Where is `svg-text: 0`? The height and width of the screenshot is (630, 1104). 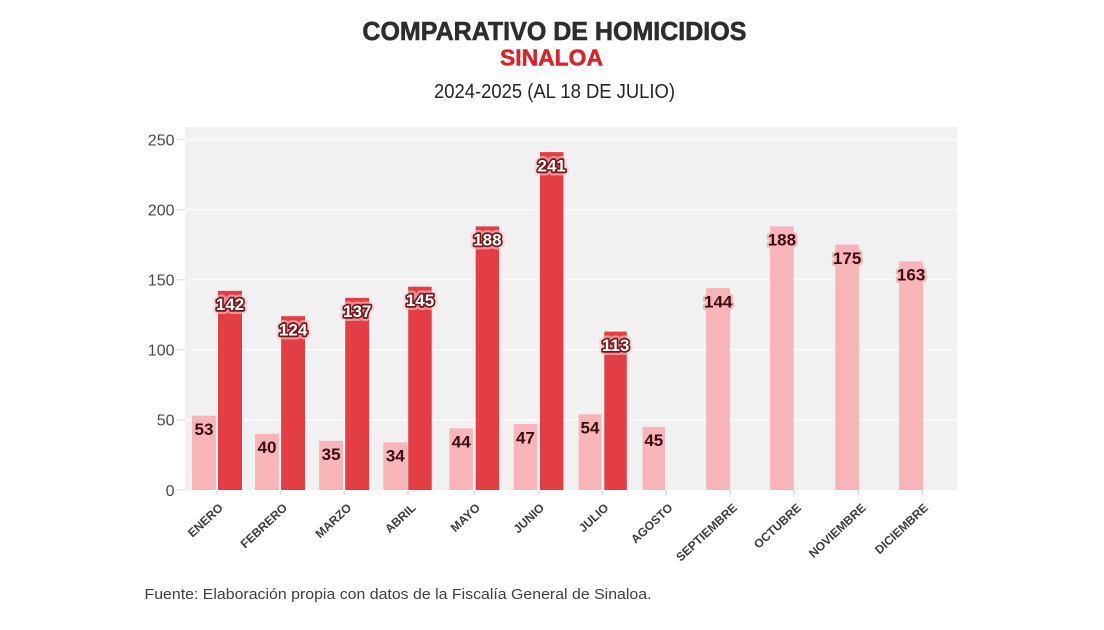
svg-text: 0 is located at coordinates (170, 491).